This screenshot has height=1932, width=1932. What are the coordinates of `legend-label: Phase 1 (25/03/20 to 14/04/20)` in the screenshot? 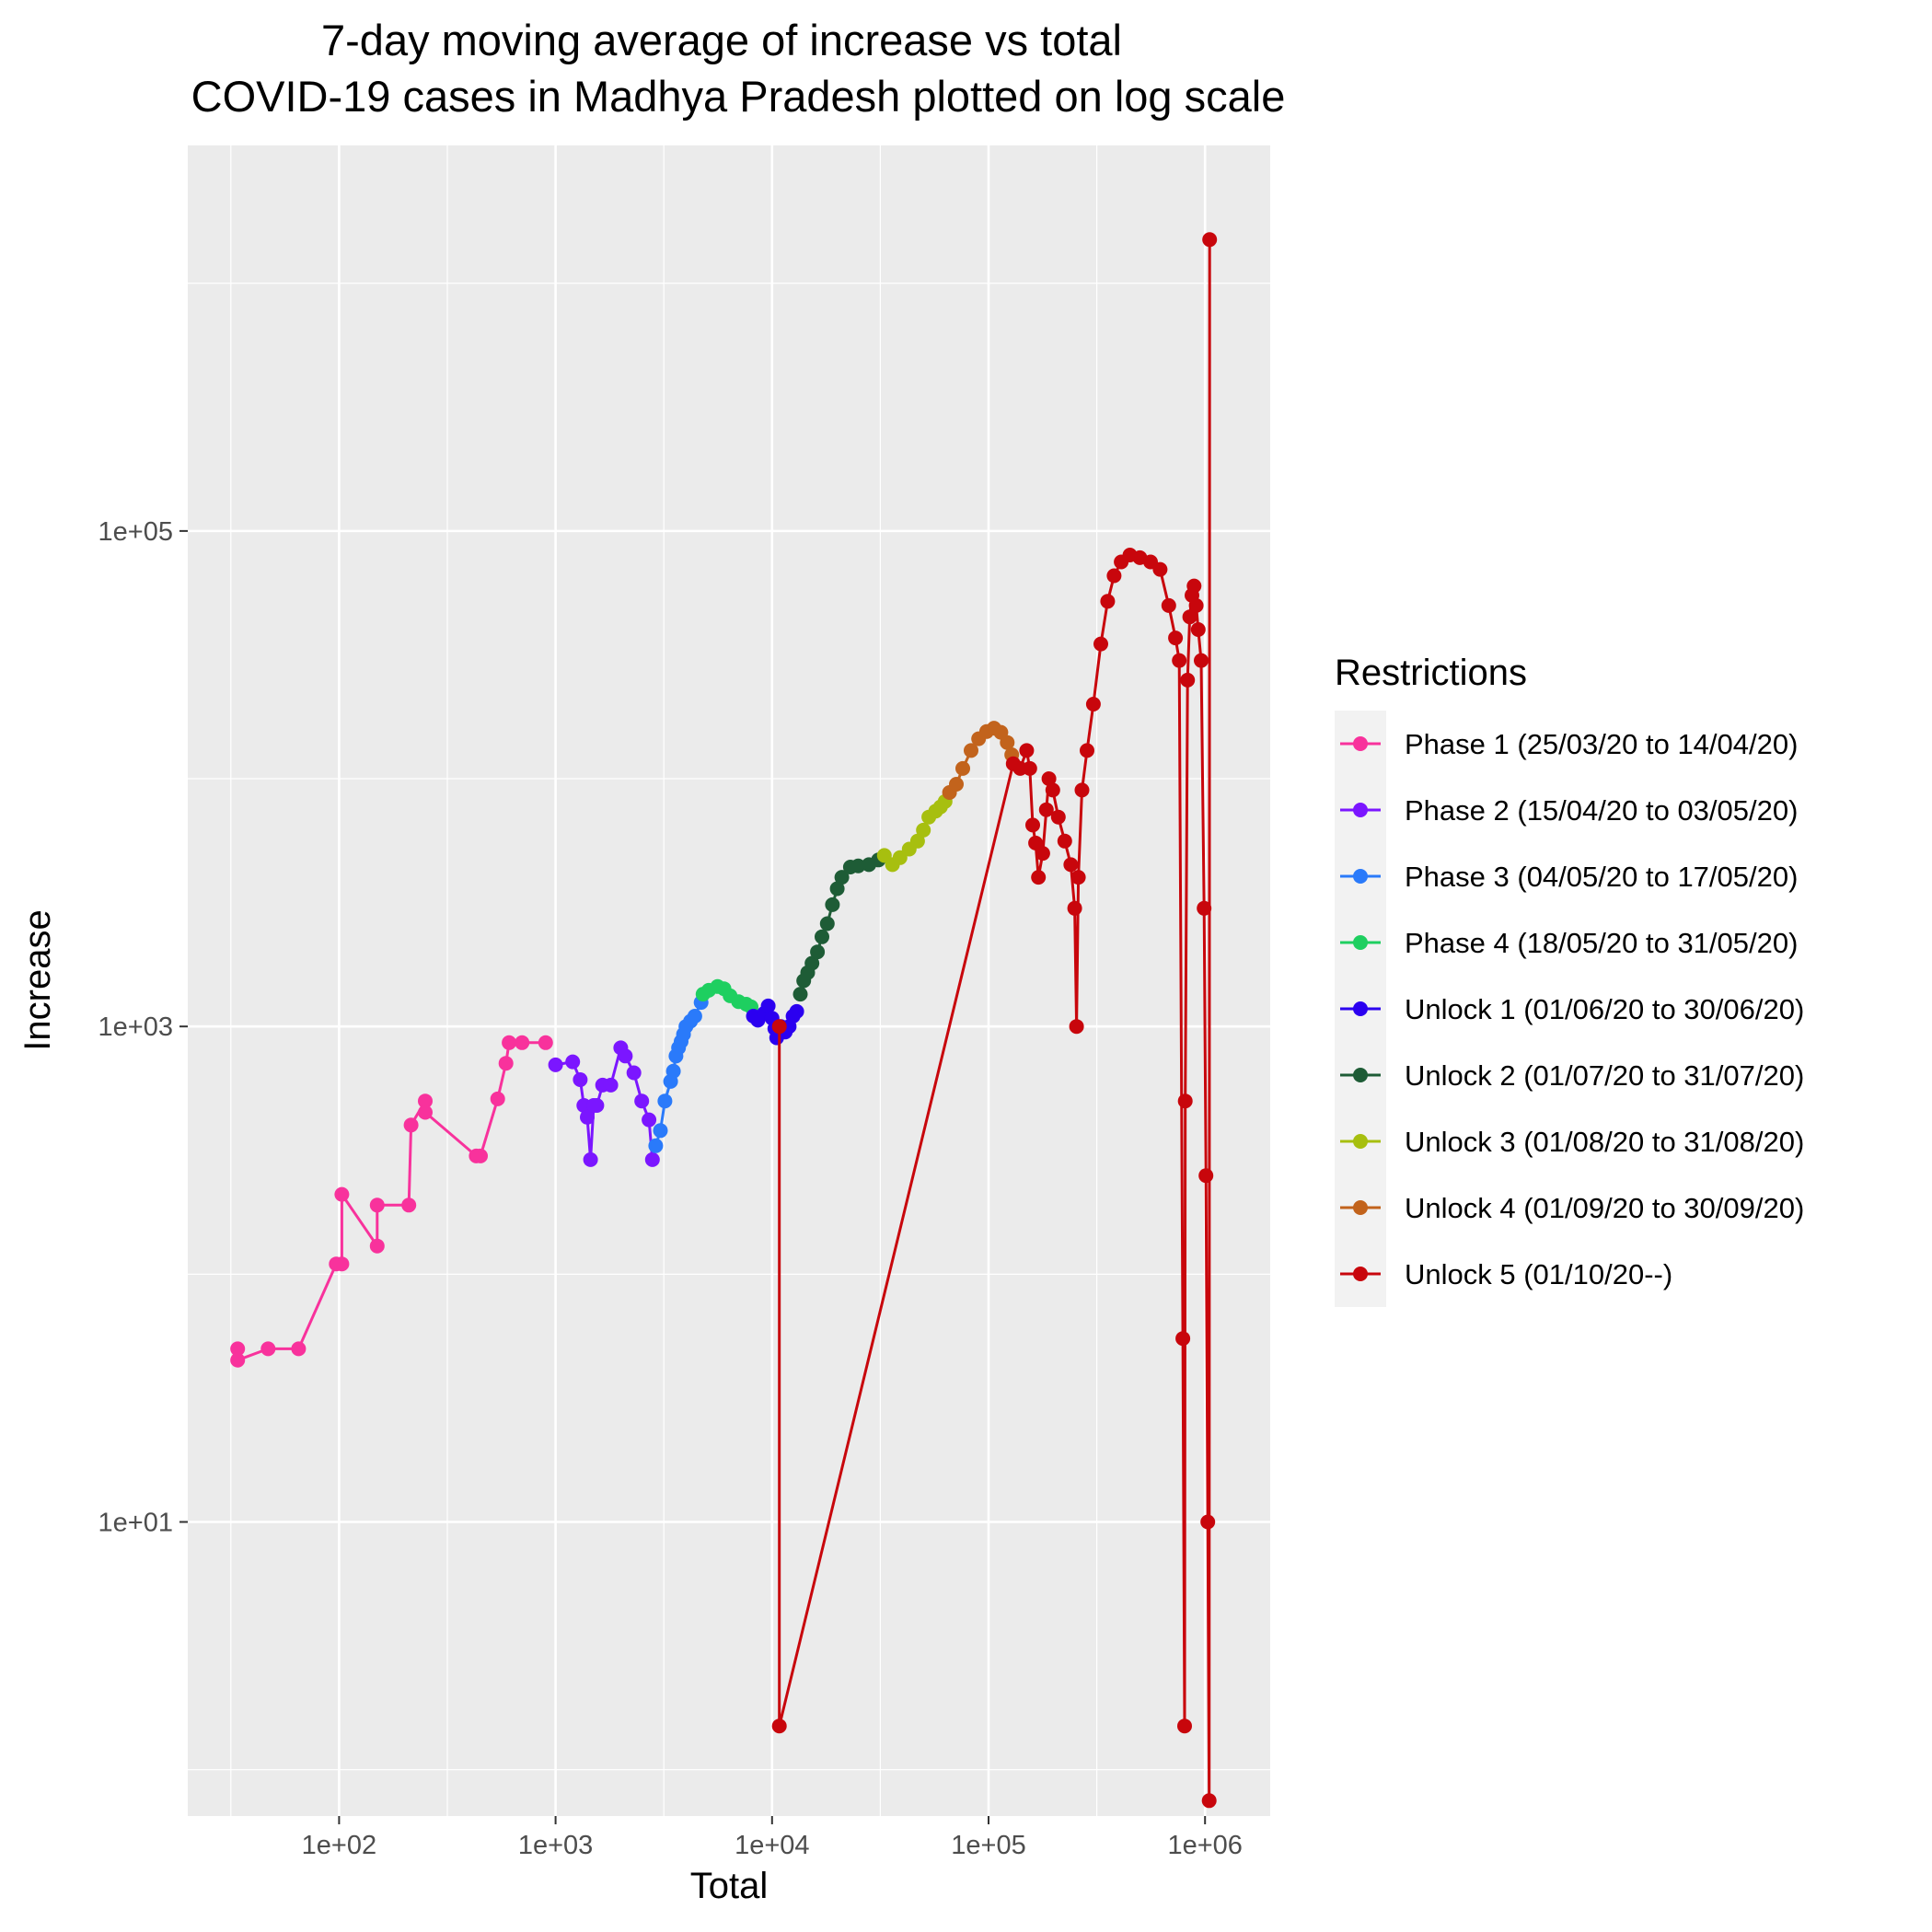 It's located at (1602, 744).